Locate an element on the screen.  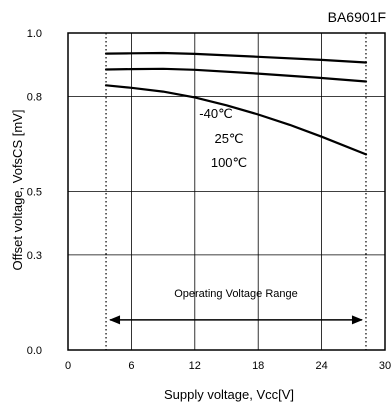
y-tick-label: 0.0 is located at coordinates (34, 351).